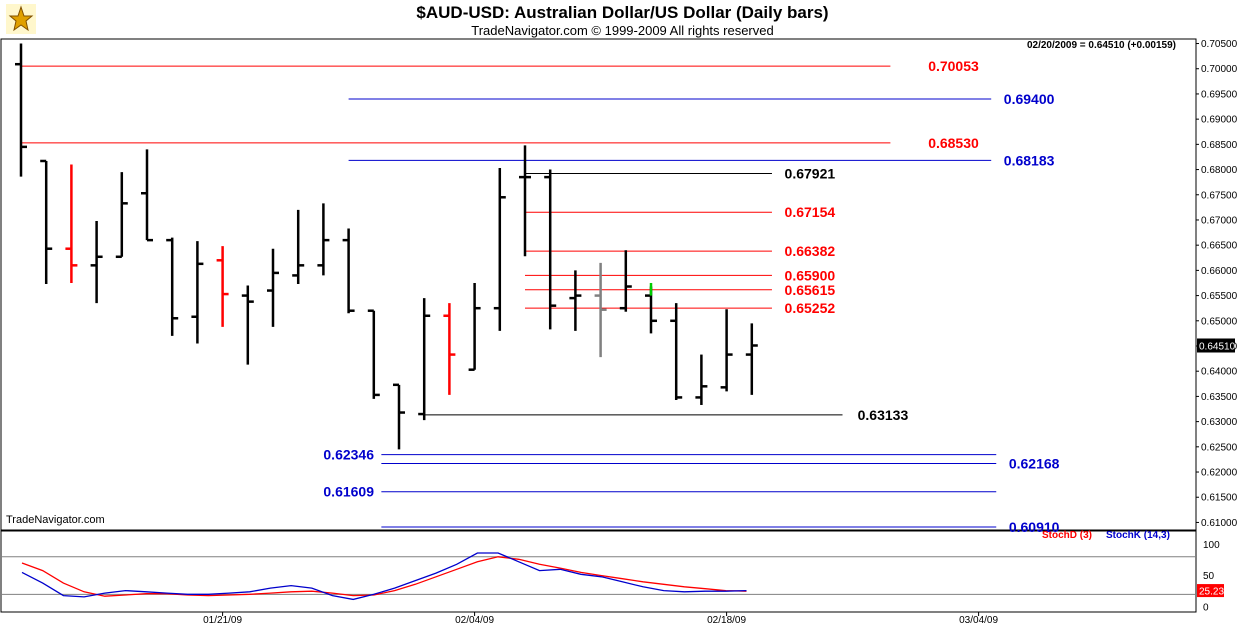  What do you see at coordinates (883, 415) in the screenshot?
I see `level-label: 0.63133` at bounding box center [883, 415].